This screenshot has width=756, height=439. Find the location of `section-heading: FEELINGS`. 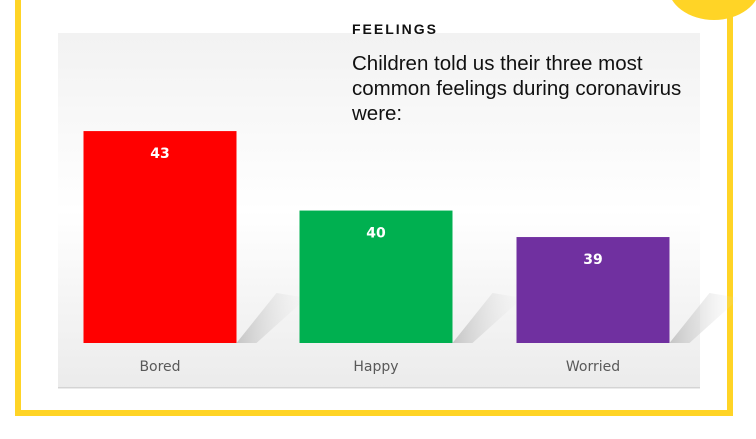

section-heading: FEELINGS is located at coordinates (395, 29).